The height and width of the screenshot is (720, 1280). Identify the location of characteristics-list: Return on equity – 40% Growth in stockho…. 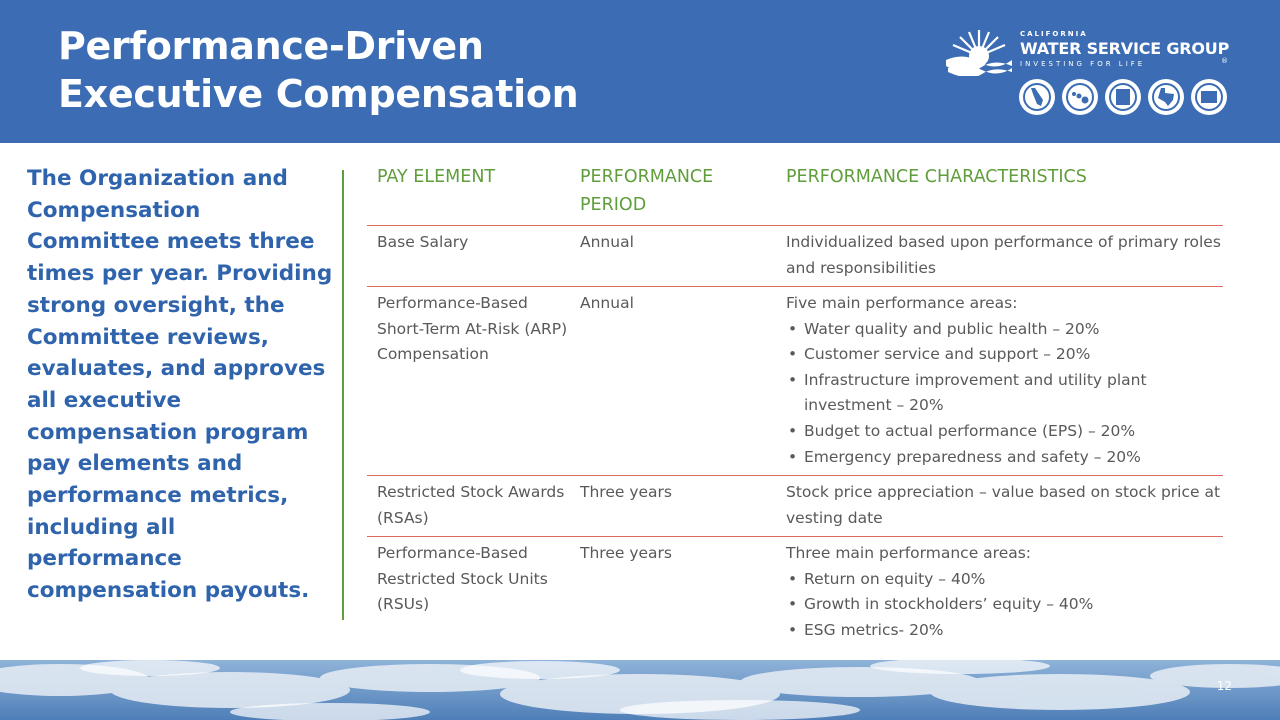
(1004, 605).